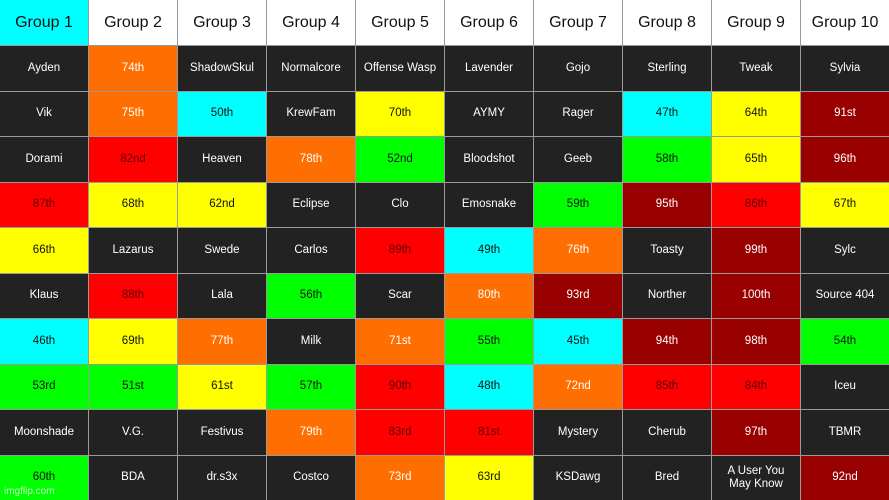 The width and height of the screenshot is (889, 500). What do you see at coordinates (400, 204) in the screenshot?
I see `grid-cell: Clo` at bounding box center [400, 204].